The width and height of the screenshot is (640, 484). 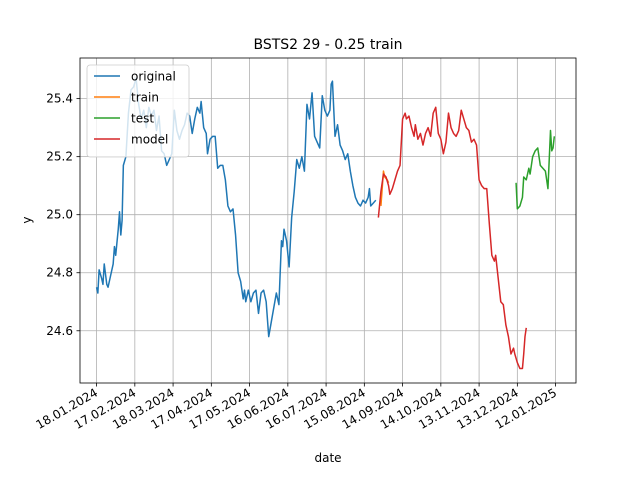 I want to click on y-tick-label: 25.0, so click(x=59, y=215).